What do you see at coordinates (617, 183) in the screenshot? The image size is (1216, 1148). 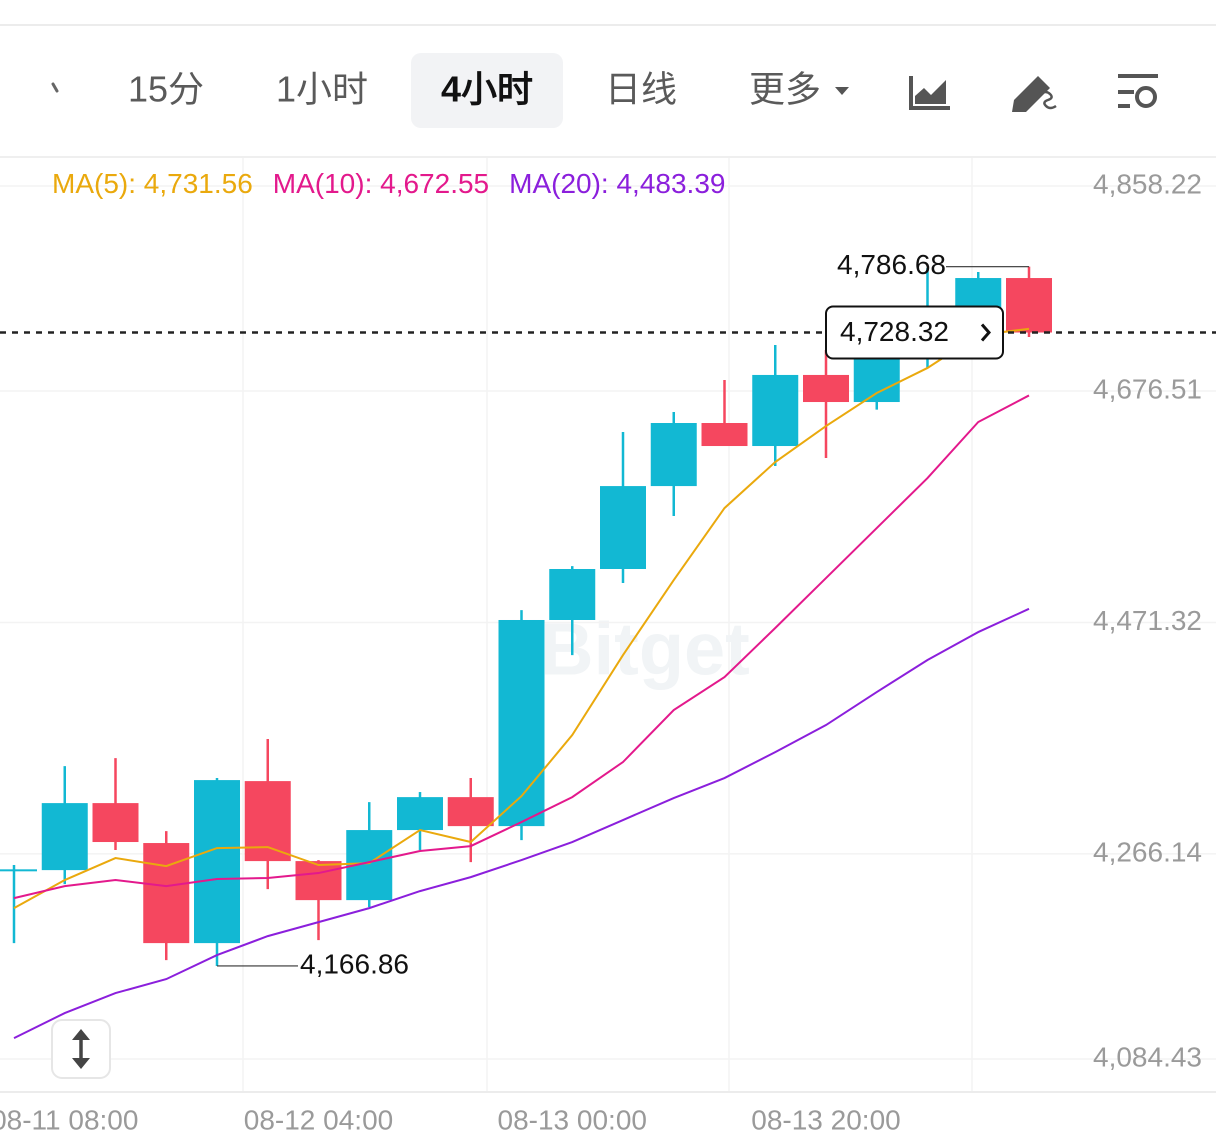 I see `legend-entry: MA(20): 4,483.39` at bounding box center [617, 183].